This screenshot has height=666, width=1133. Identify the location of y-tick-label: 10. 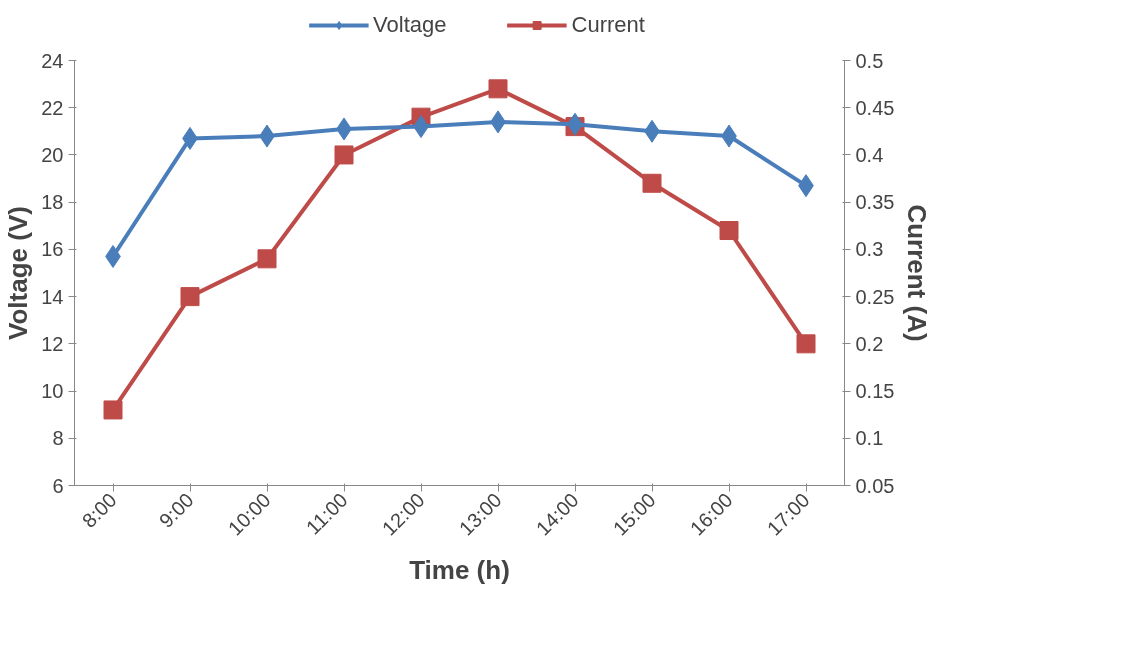
(52, 391).